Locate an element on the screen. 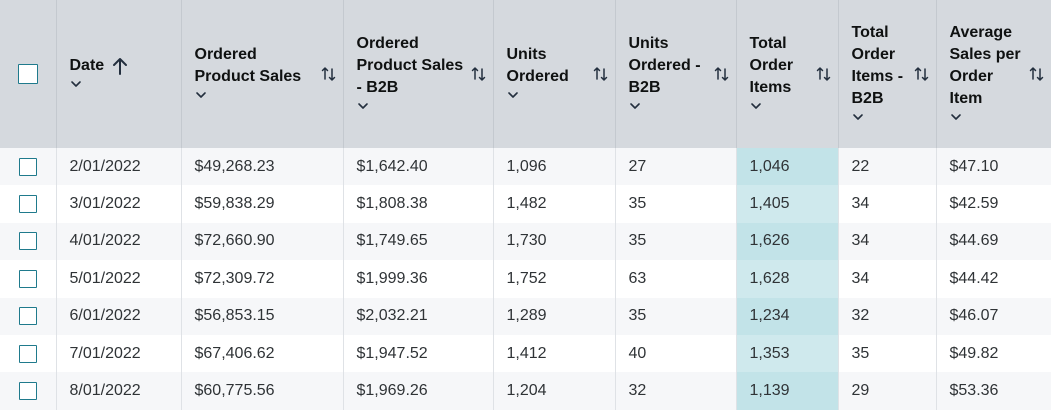 The width and height of the screenshot is (1051, 413). cell-date: 5/01/2022 is located at coordinates (119, 279).